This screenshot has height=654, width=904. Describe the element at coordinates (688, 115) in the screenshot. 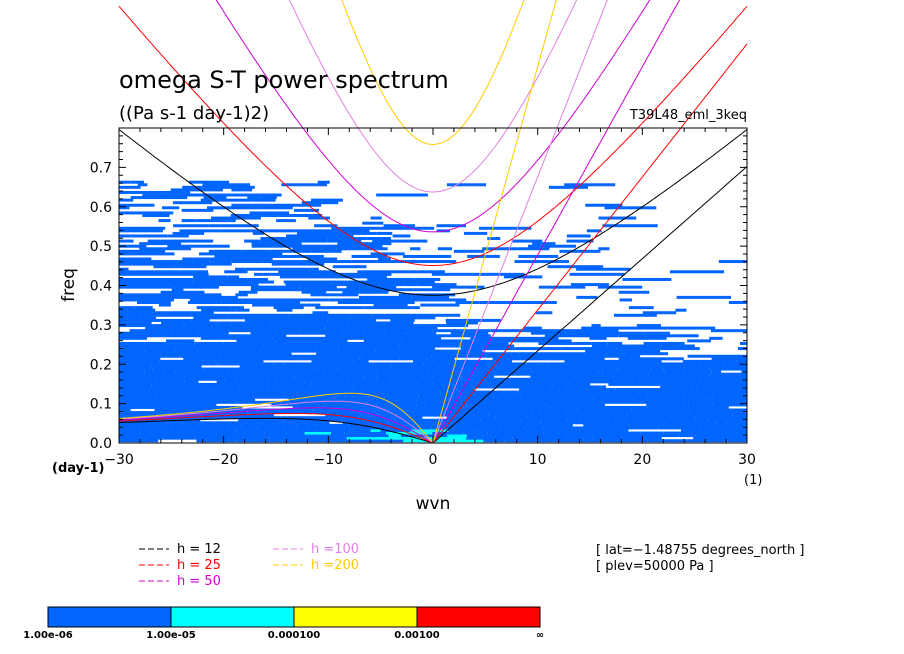

I see `dataset-label: T39L48_eml_3keq` at that location.